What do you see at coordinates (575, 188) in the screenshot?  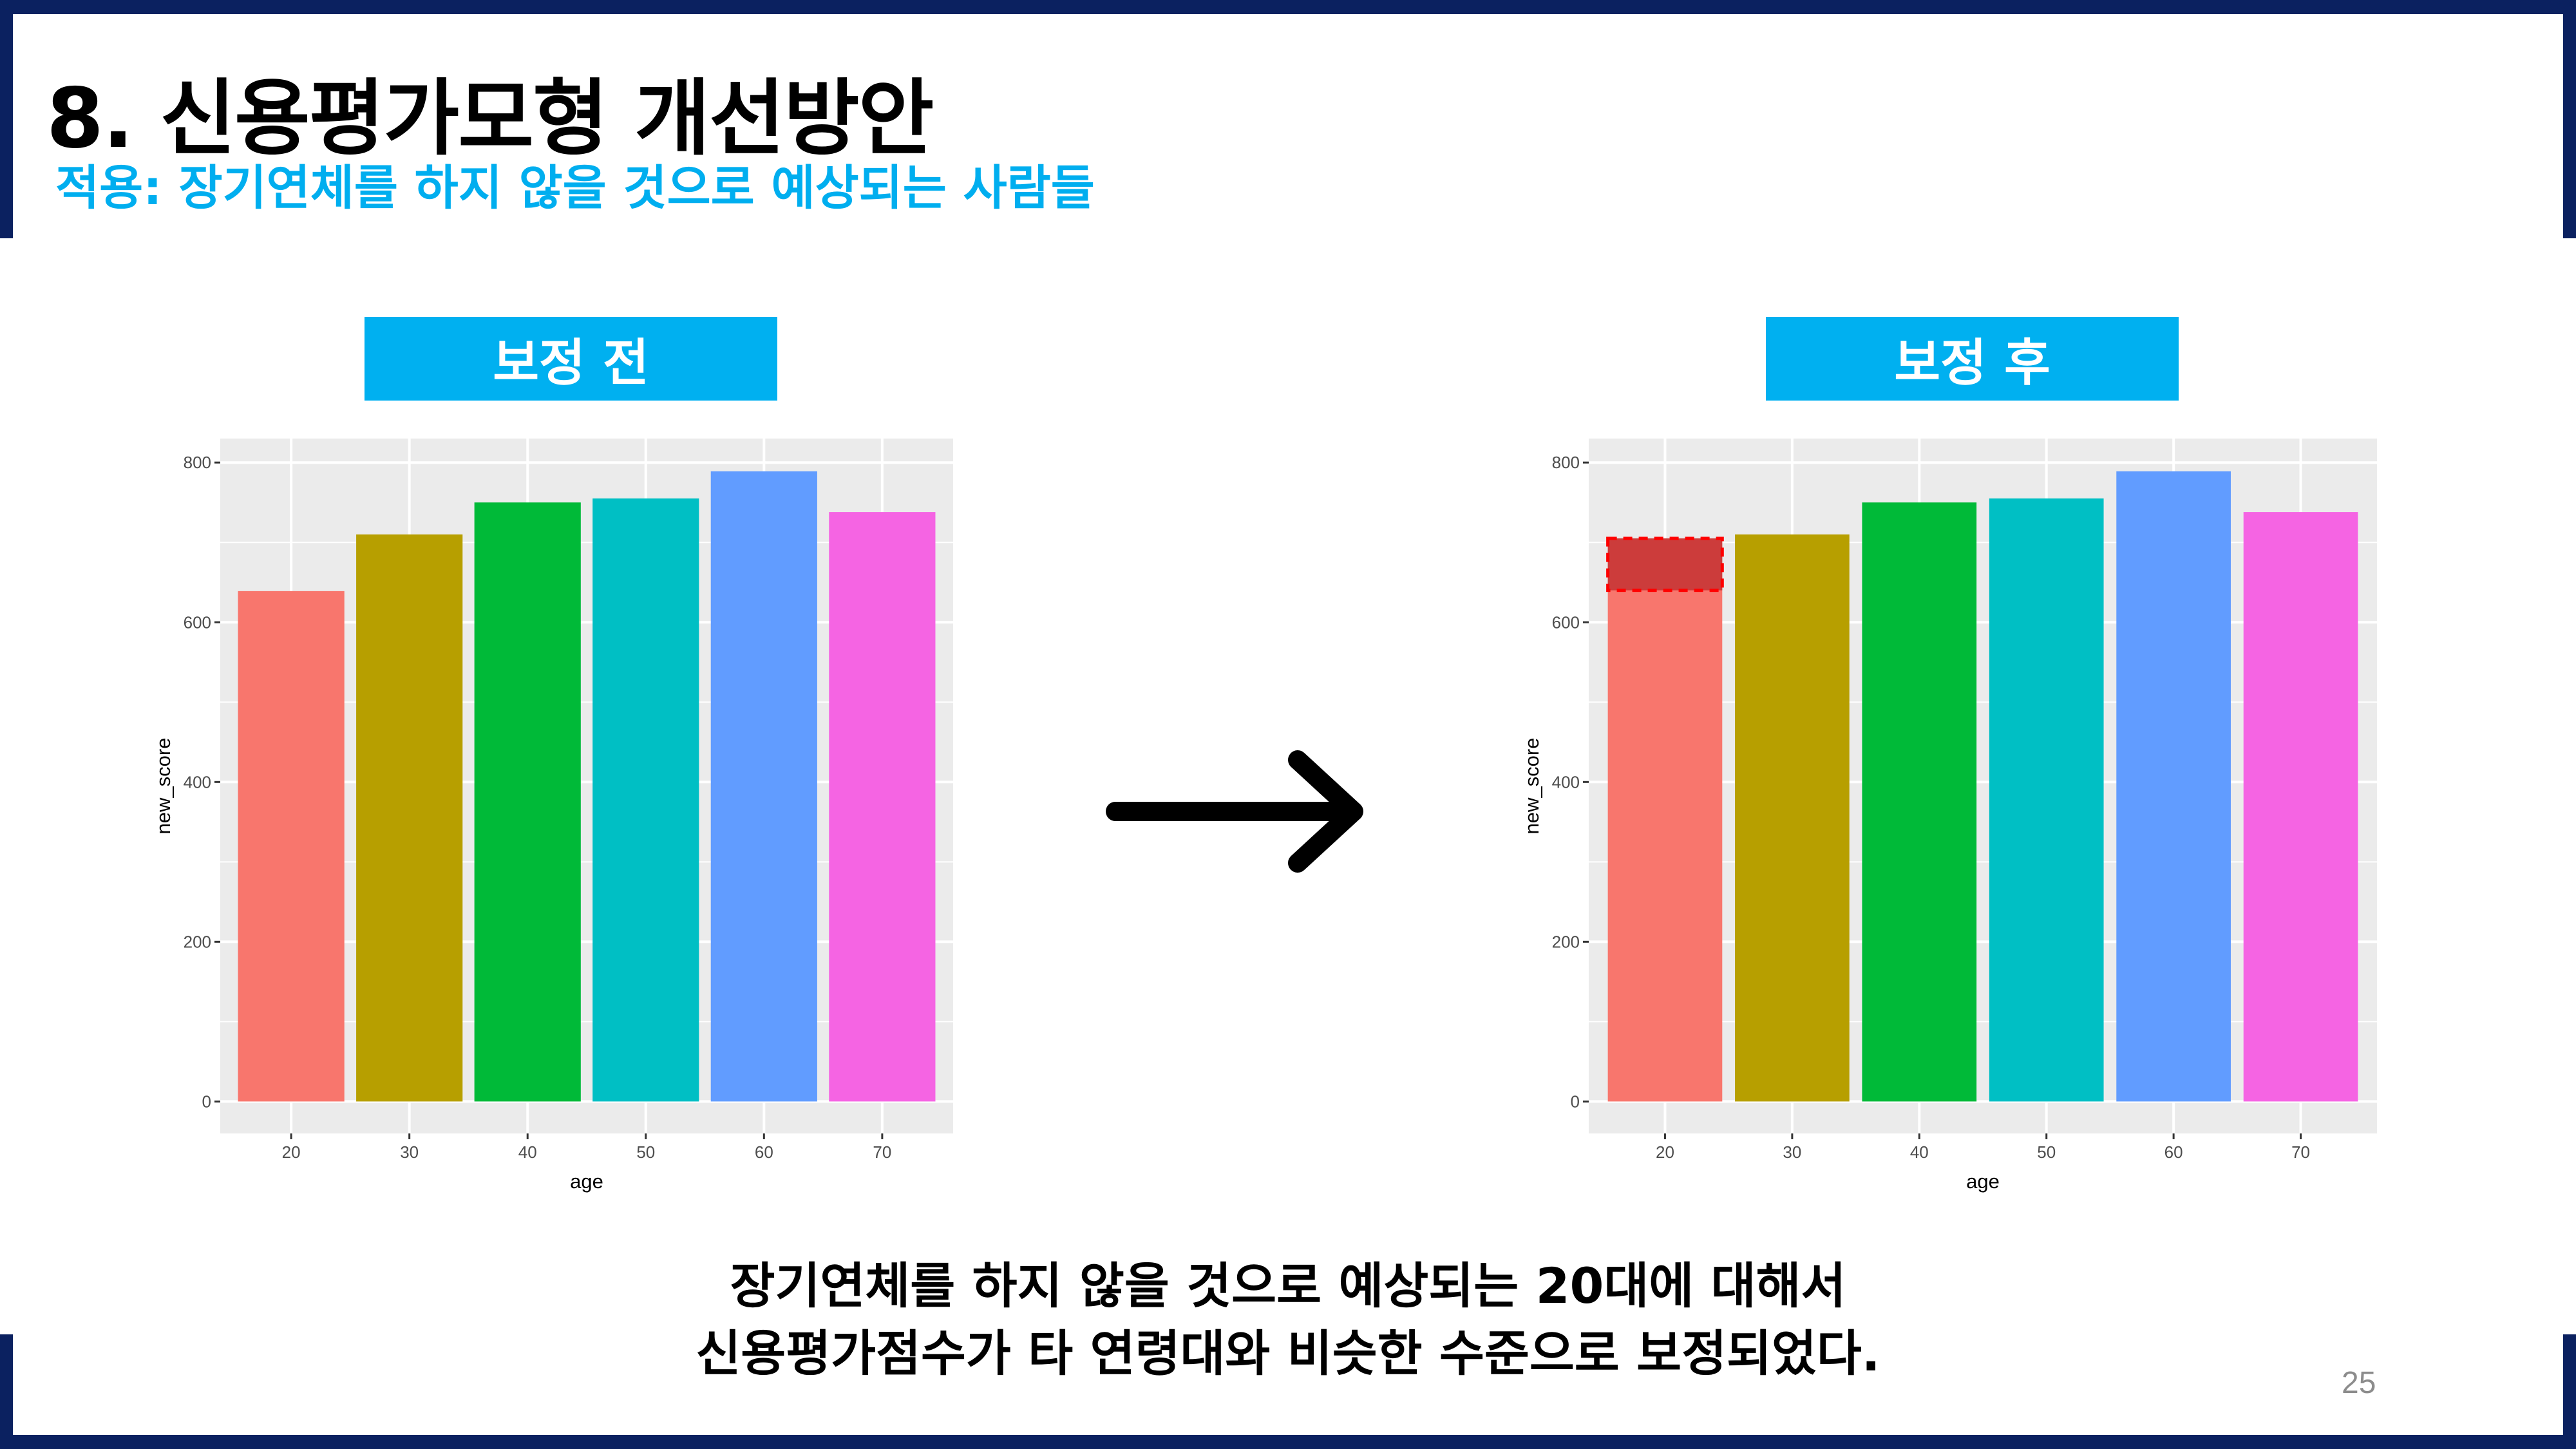 I see `page-subtitle: 적용: 장기연체를 하지 않을 것으로 예상되는 사람들` at bounding box center [575, 188].